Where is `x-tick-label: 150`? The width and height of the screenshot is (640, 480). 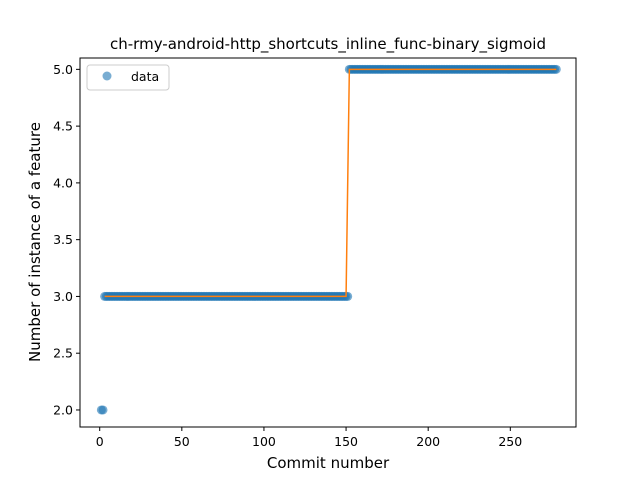 x-tick-label: 150 is located at coordinates (346, 441).